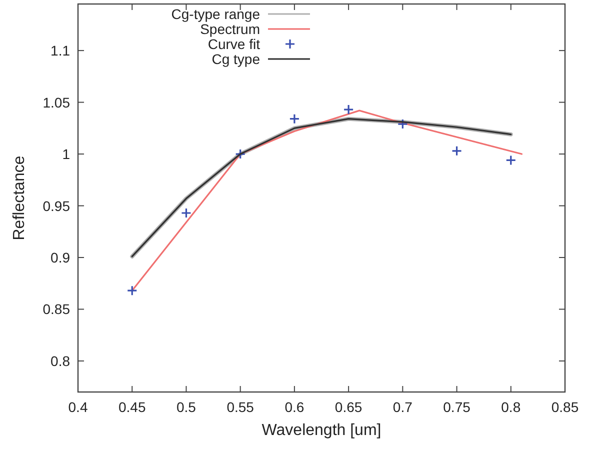 The width and height of the screenshot is (590, 449). I want to click on x-tick-label: 0.7, so click(402, 407).